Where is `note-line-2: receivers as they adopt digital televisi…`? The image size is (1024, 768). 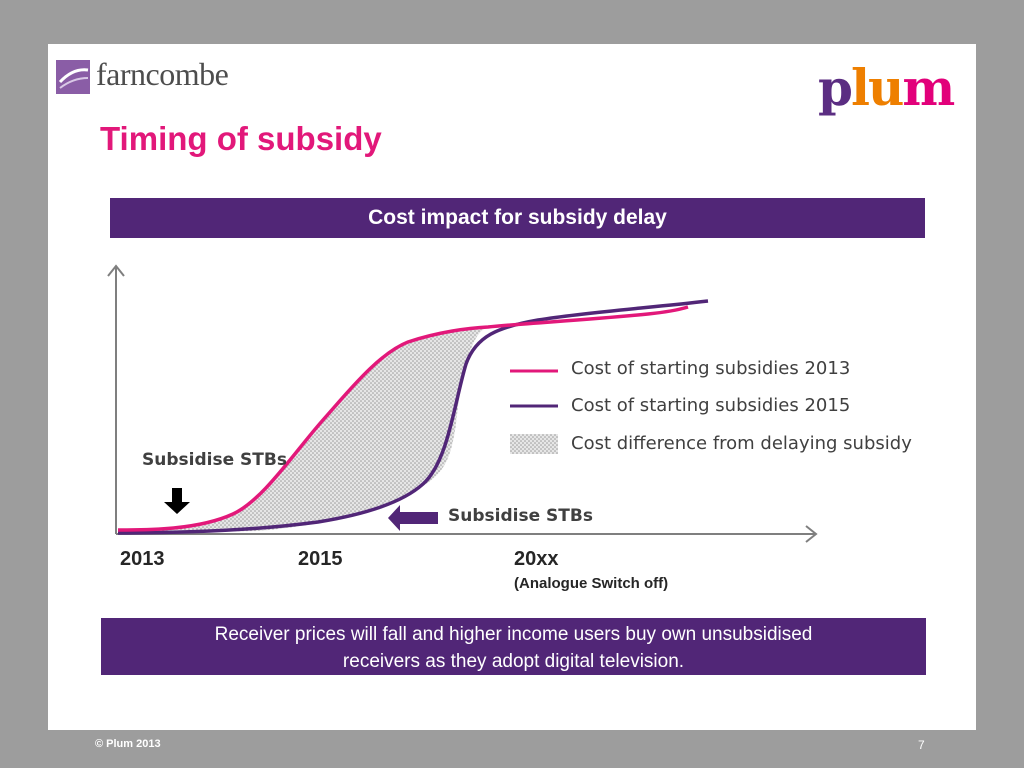 note-line-2: receivers as they adopt digital televisi… is located at coordinates (513, 661).